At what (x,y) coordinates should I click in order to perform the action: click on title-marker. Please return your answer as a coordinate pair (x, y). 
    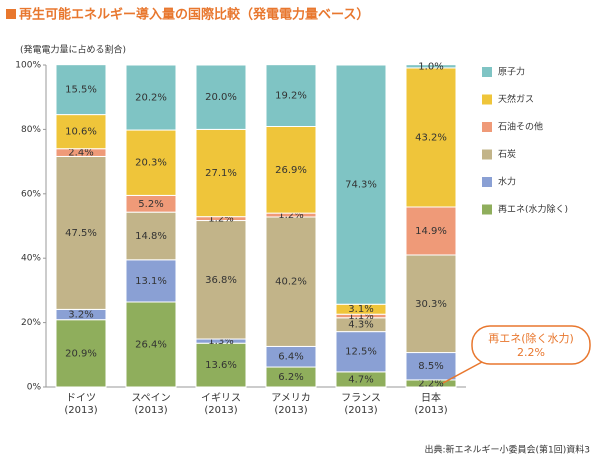
    Looking at the image, I should click on (11, 14).